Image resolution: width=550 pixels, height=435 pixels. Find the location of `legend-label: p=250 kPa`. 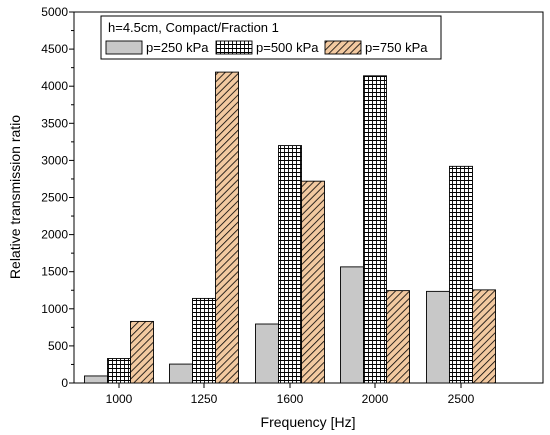

legend-label: p=250 kPa is located at coordinates (177, 47).